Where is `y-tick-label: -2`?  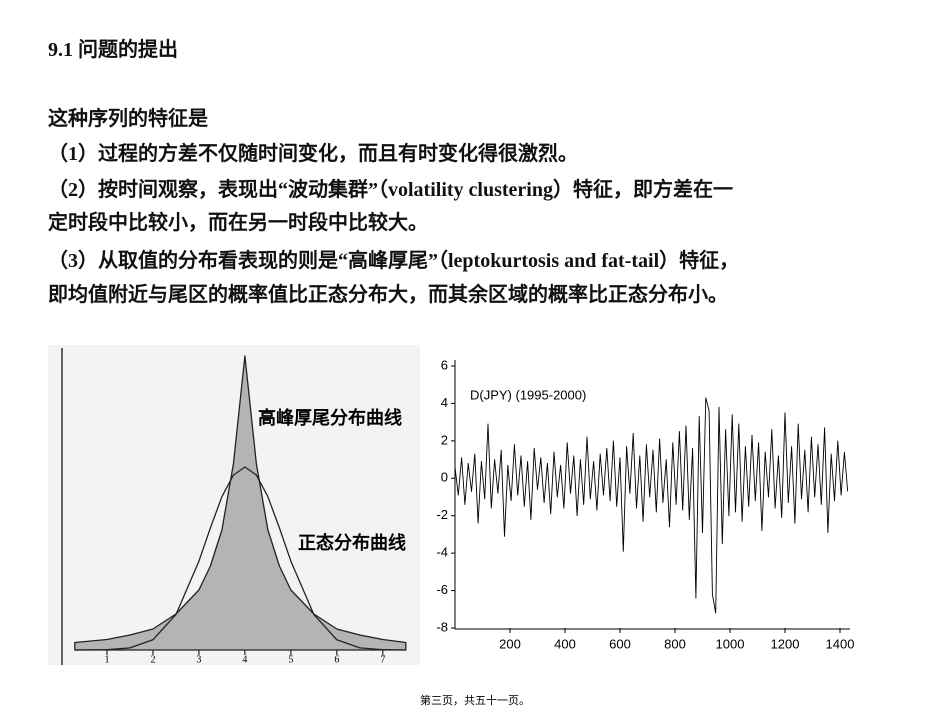 y-tick-label: -2 is located at coordinates (442, 514).